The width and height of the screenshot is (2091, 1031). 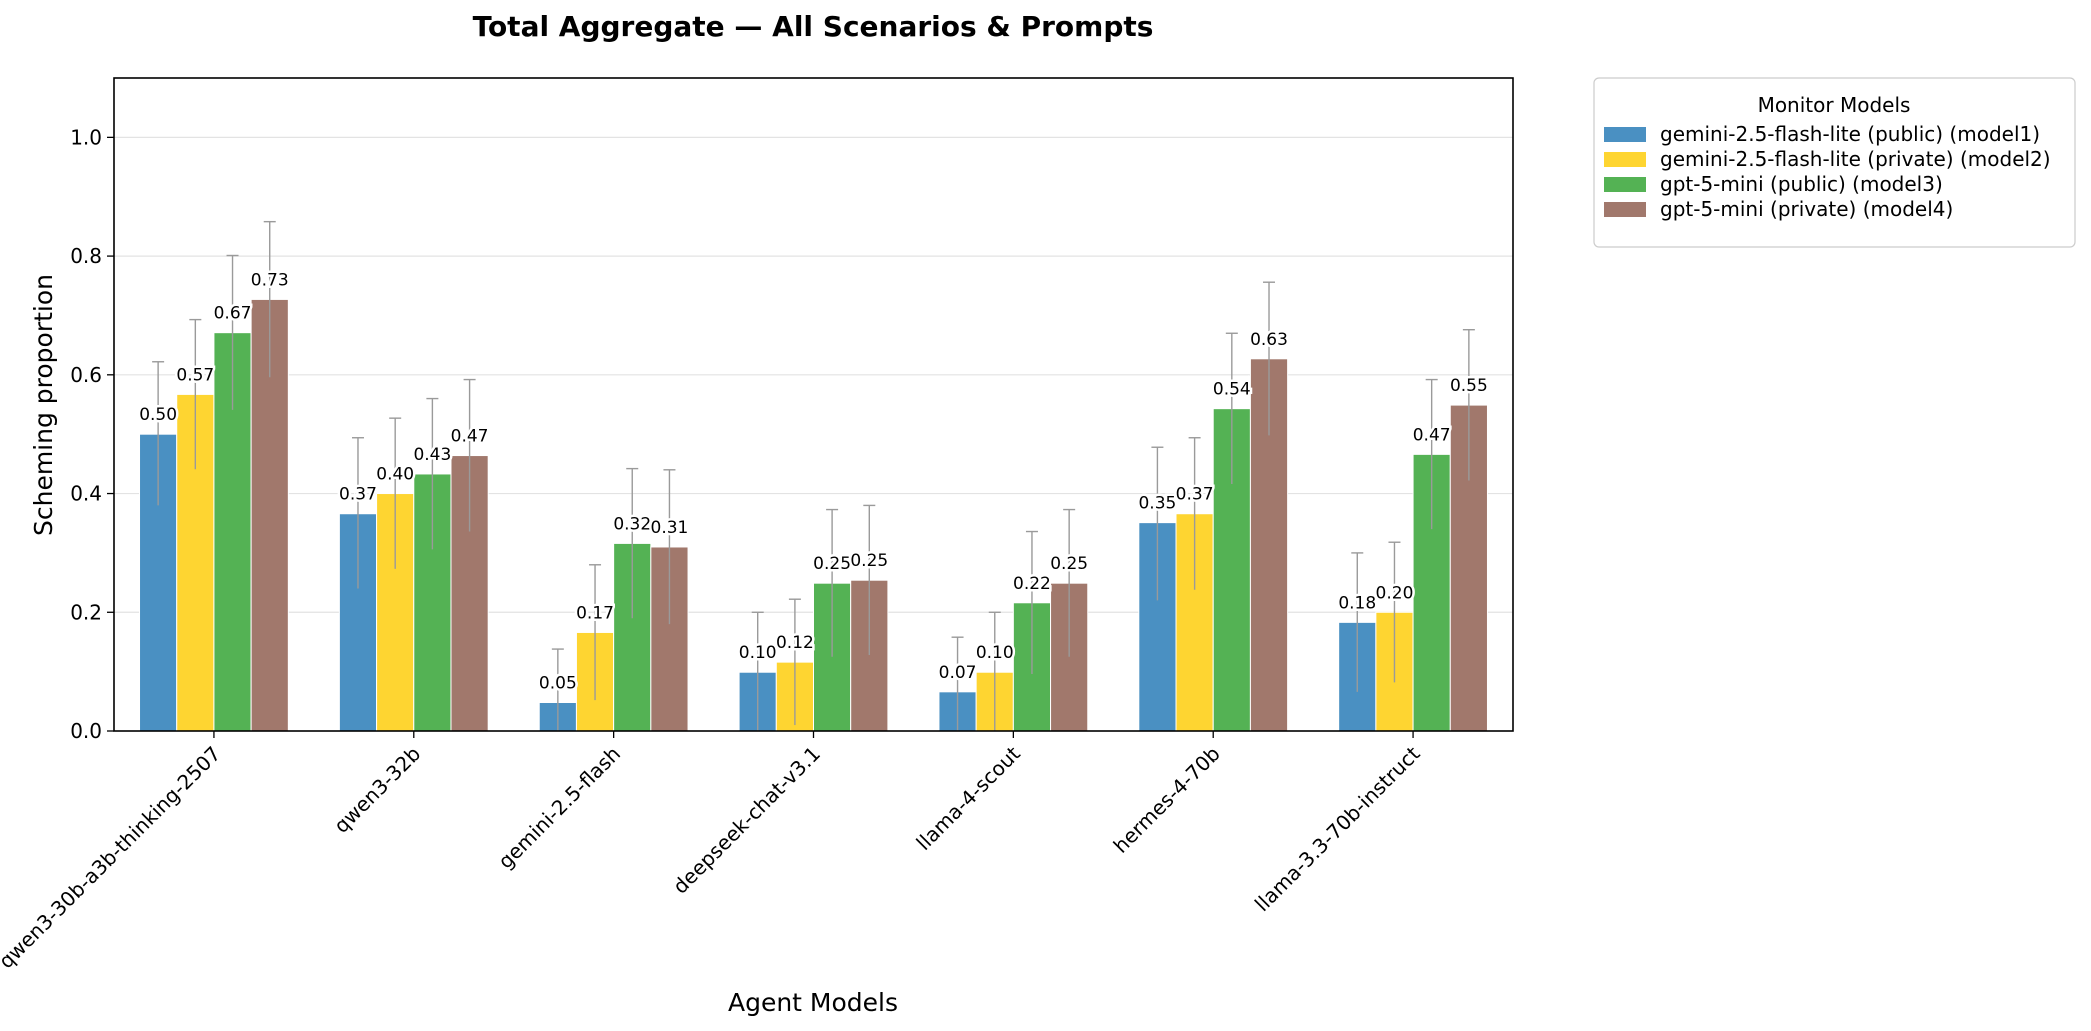 What do you see at coordinates (432, 455) in the screenshot?
I see `data-label: 0.43` at bounding box center [432, 455].